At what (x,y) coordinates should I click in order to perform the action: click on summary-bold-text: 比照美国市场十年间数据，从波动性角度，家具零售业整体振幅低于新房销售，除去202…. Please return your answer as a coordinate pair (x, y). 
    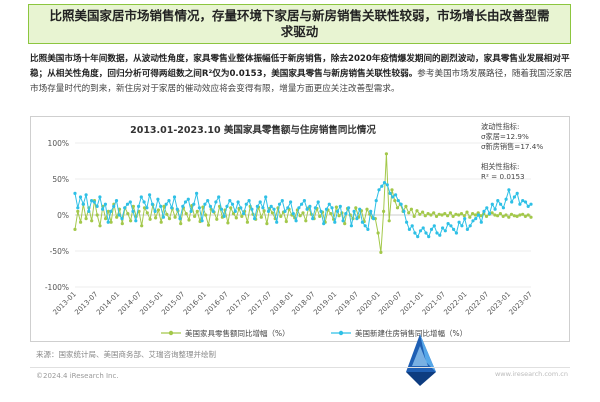
    Looking at the image, I should click on (300, 66).